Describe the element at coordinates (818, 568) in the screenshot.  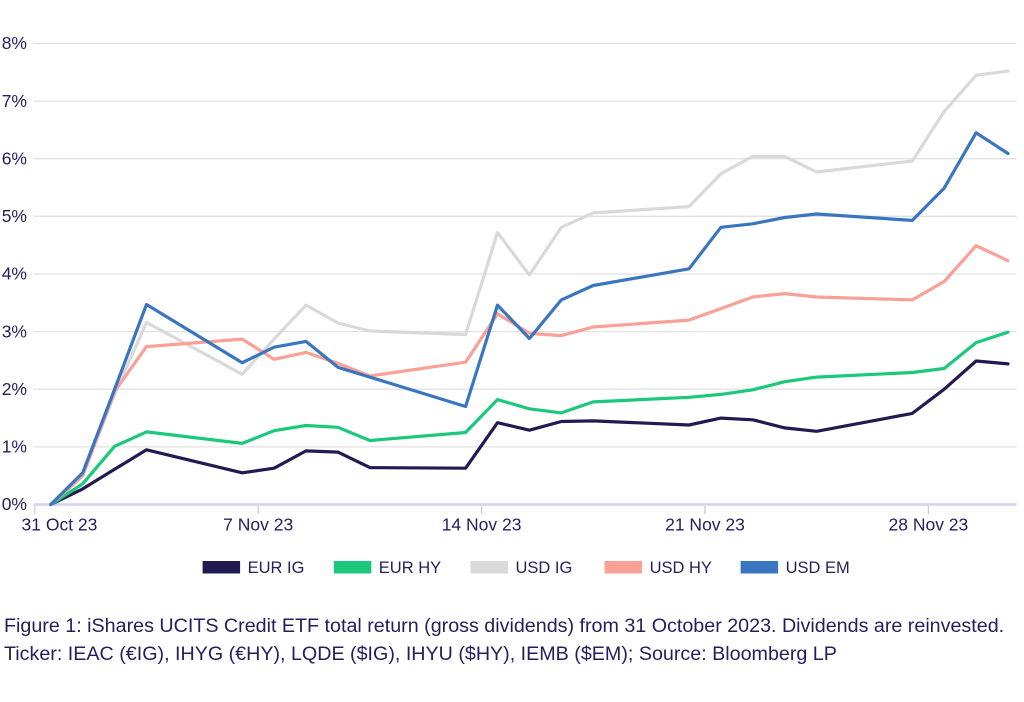
I see `svg-text: USD EM` at that location.